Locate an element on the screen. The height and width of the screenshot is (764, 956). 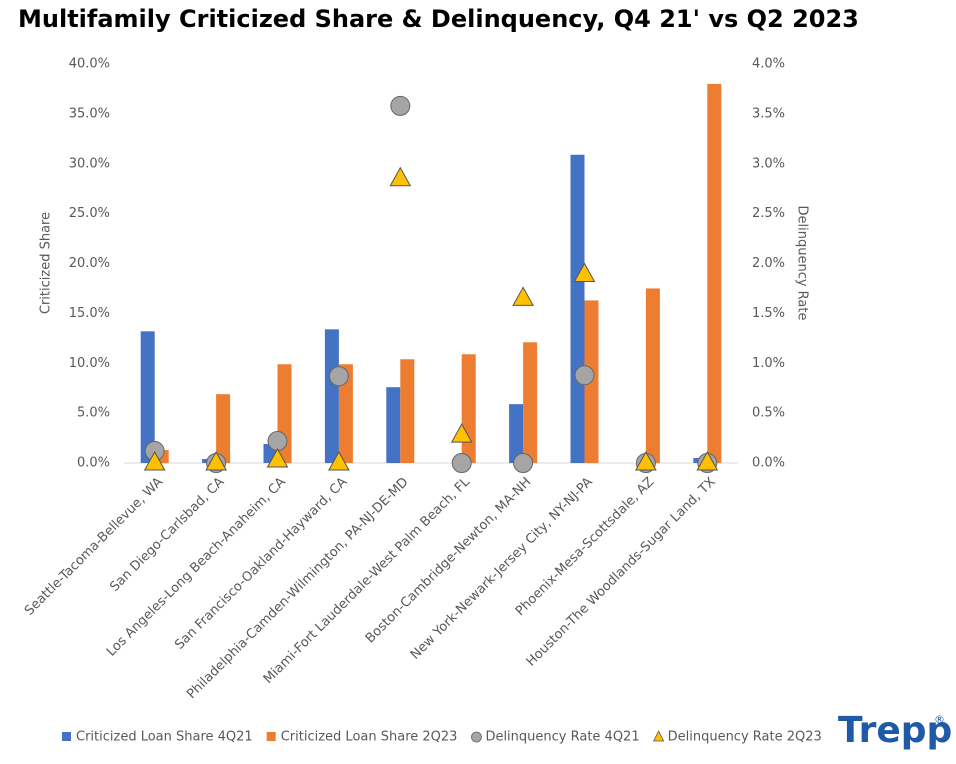
y2-tick-label: 4.0% is located at coordinates (768, 64).